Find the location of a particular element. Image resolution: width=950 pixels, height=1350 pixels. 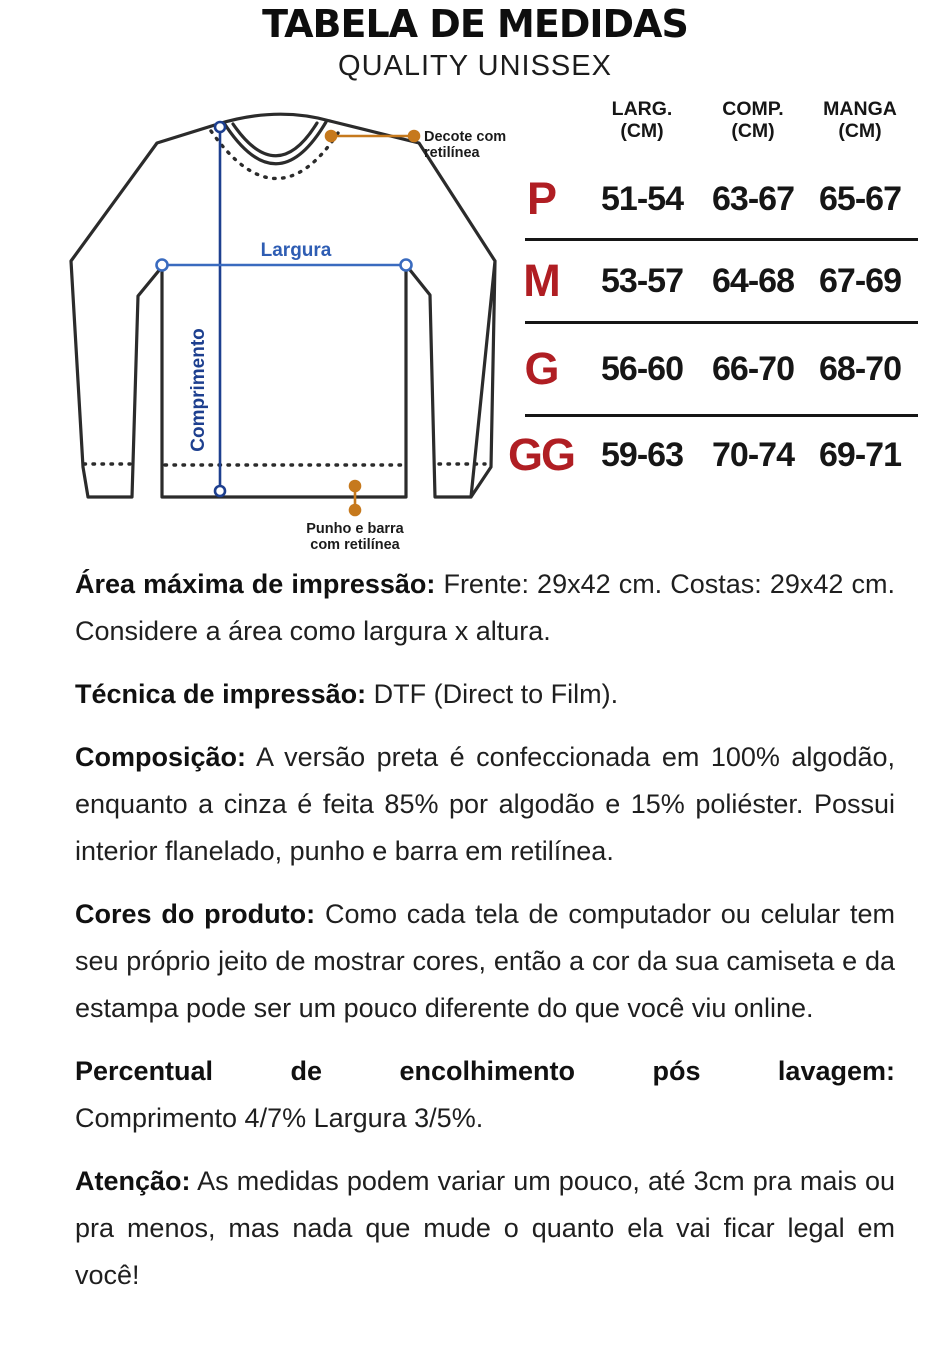

header-larg-name: LARG. is located at coordinates (642, 109).